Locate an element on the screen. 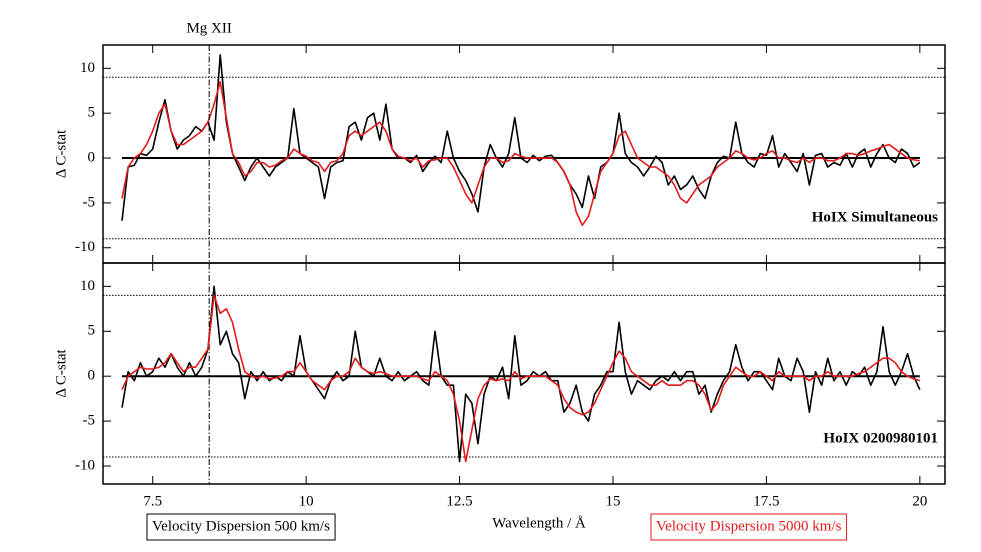 This screenshot has width=981, height=552. x-tick-label: 20 is located at coordinates (919, 501).